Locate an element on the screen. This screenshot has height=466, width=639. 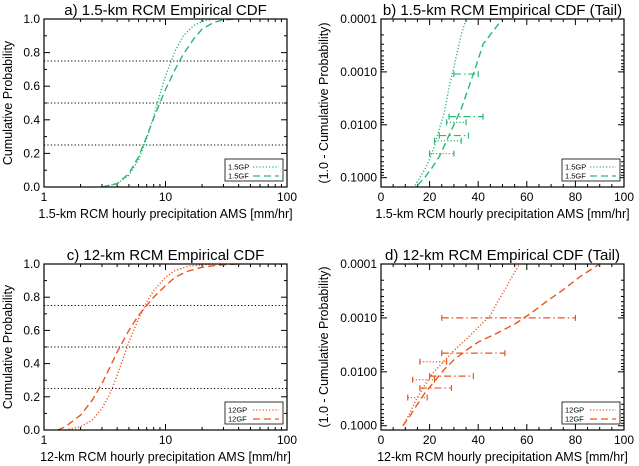
chart-title: a) 1.5-km RCM Empirical CDF is located at coordinates (165, 10).